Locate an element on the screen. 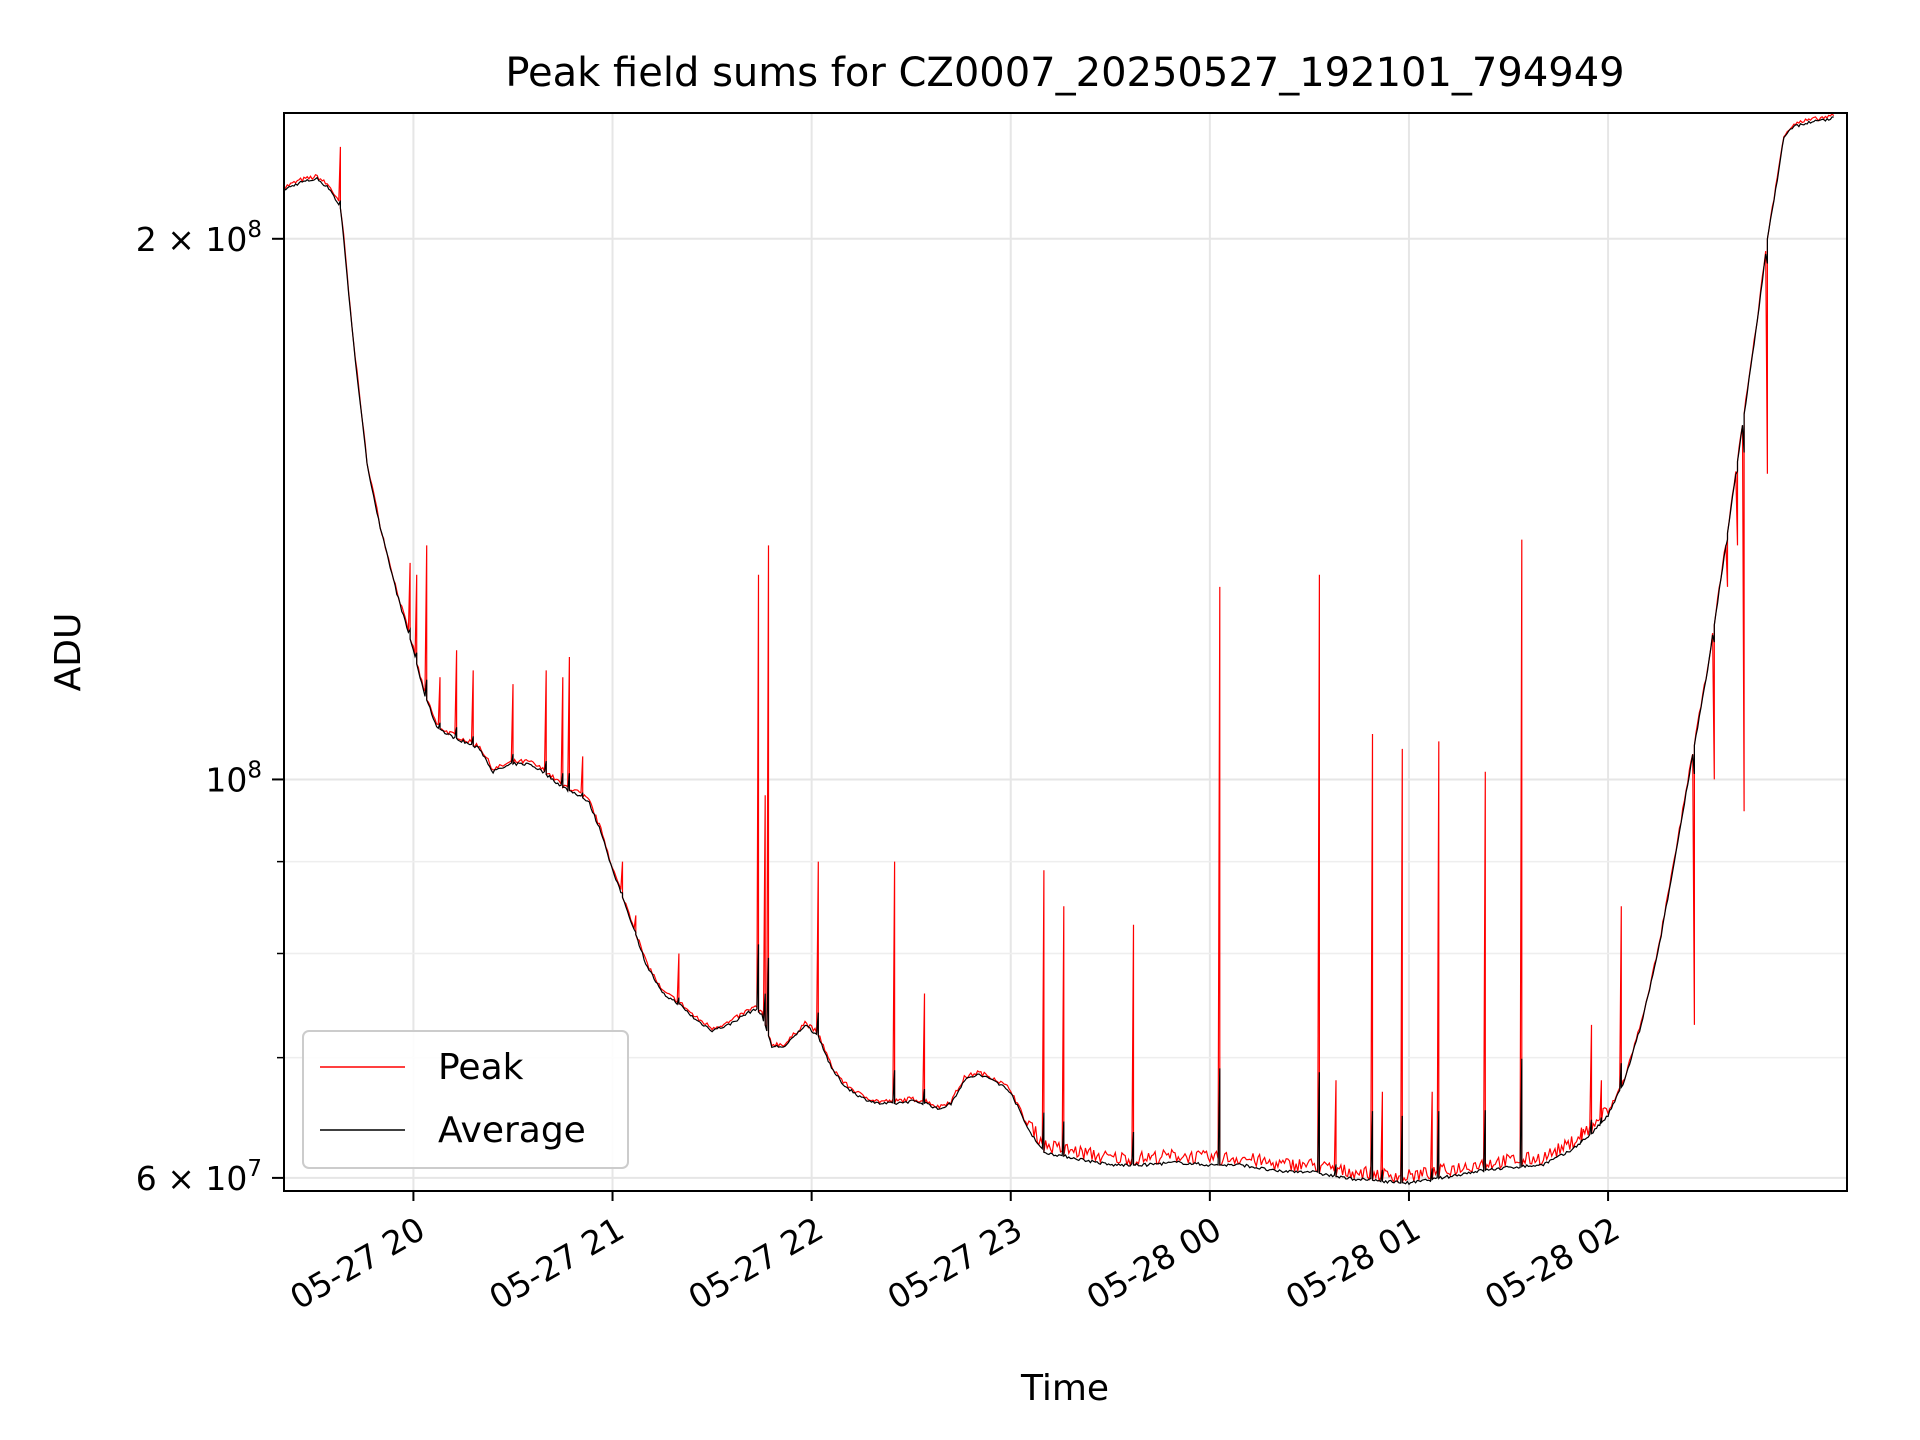 This screenshot has width=1920, height=1440. legend-label-peak: Peak is located at coordinates (481, 1067).